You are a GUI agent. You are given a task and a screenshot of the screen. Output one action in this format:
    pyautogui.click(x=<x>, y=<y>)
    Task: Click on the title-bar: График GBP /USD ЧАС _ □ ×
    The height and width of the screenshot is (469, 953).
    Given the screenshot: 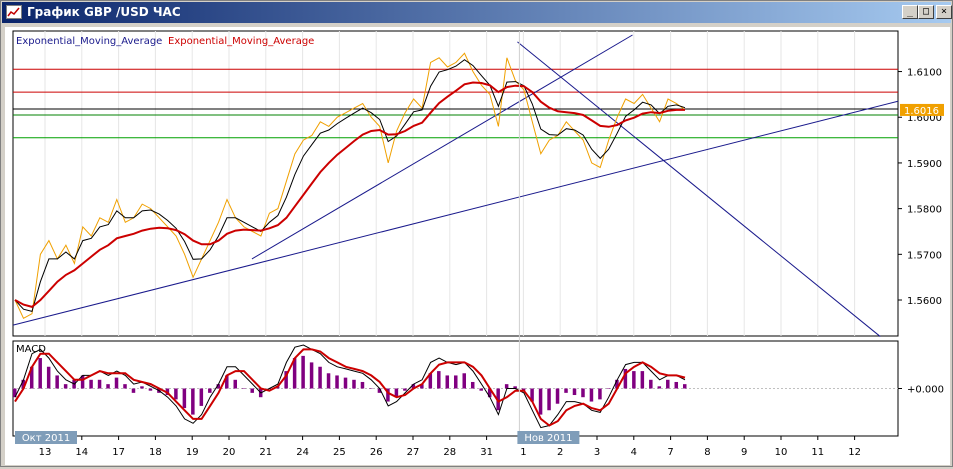 What is the action you would take?
    pyautogui.click(x=477, y=12)
    